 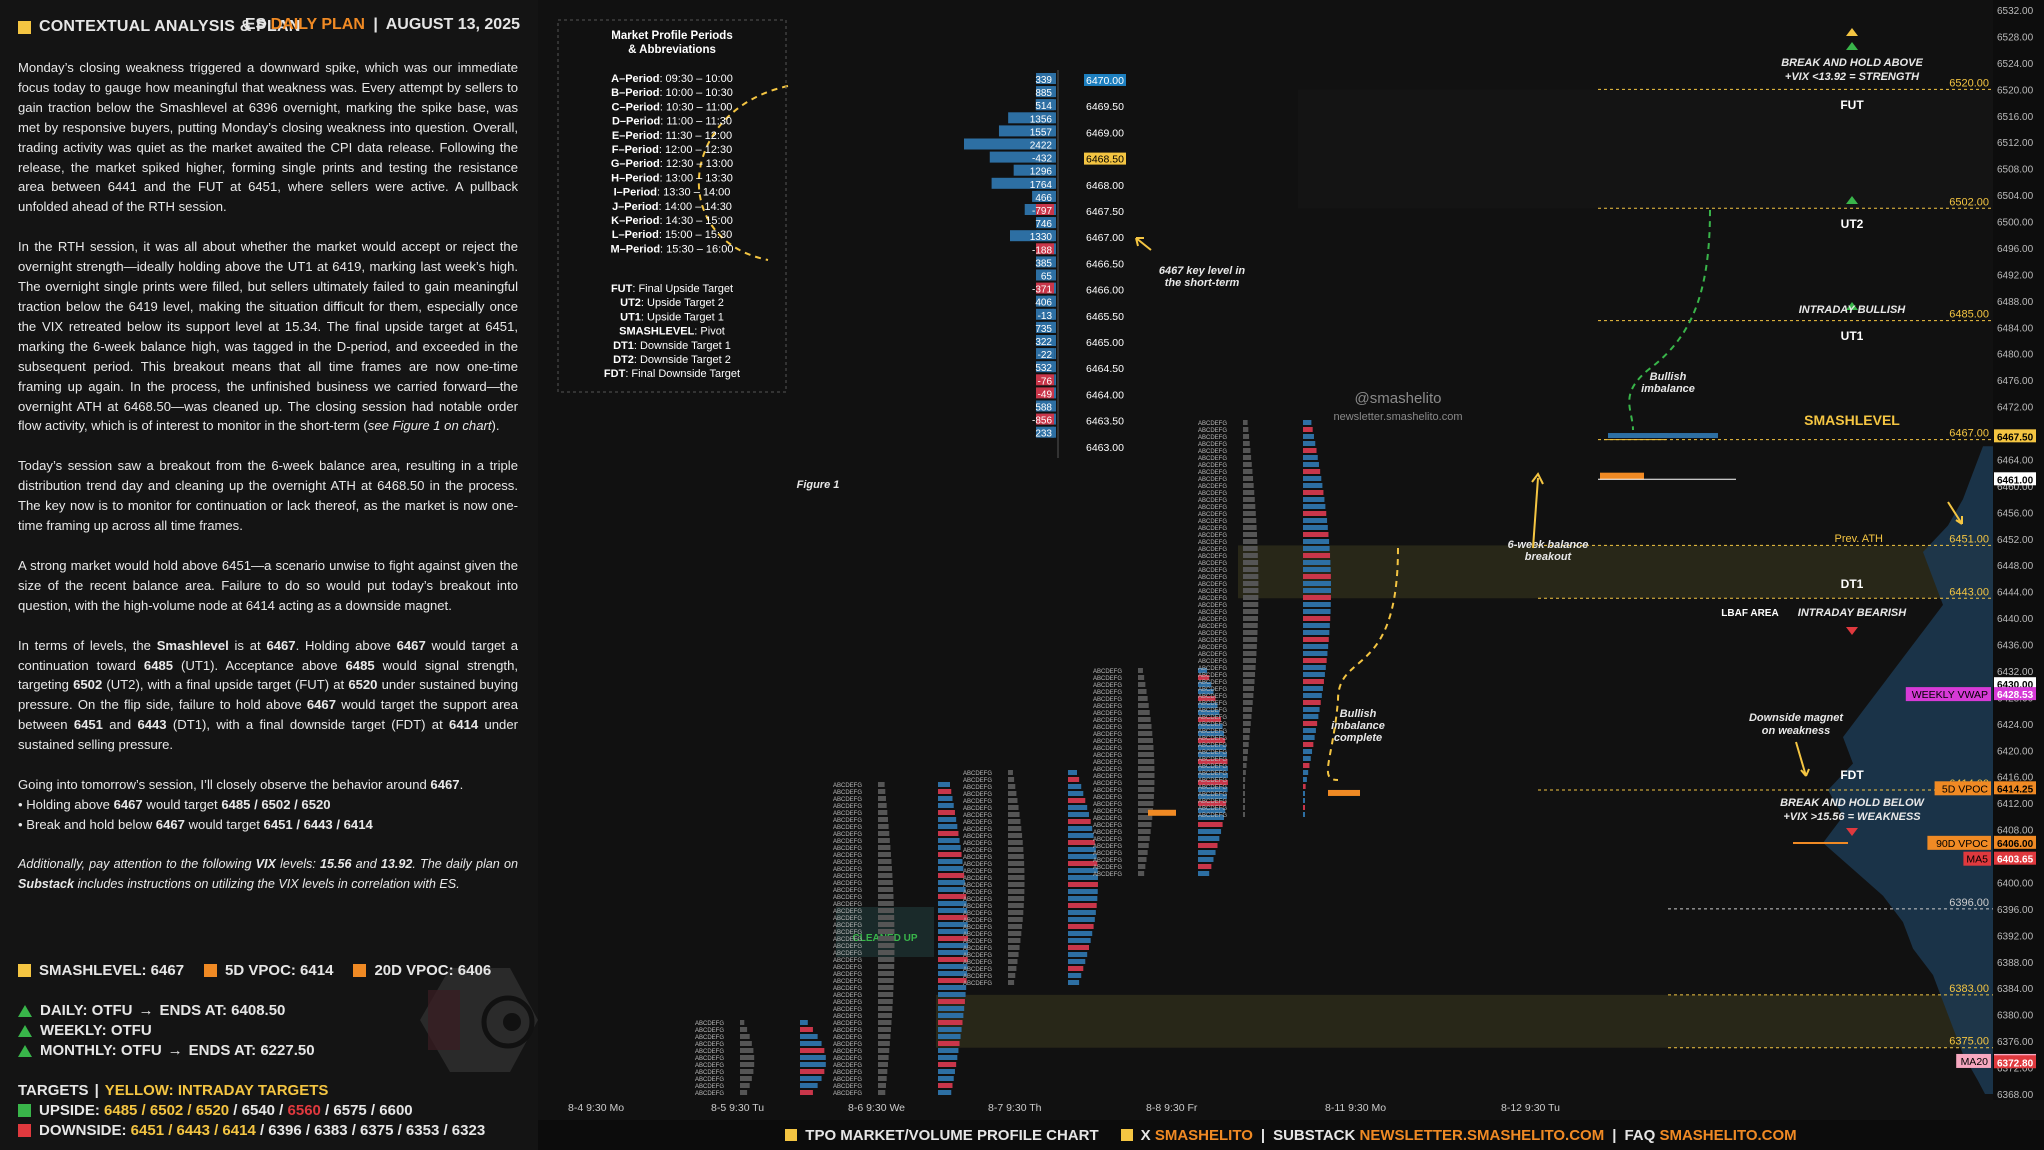 I want to click on legend-title: Market Profile Periods, so click(x=671, y=36).